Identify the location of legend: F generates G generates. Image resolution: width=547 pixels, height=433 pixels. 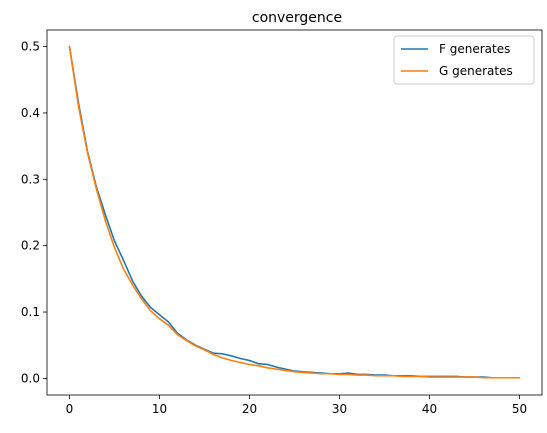
(464, 60).